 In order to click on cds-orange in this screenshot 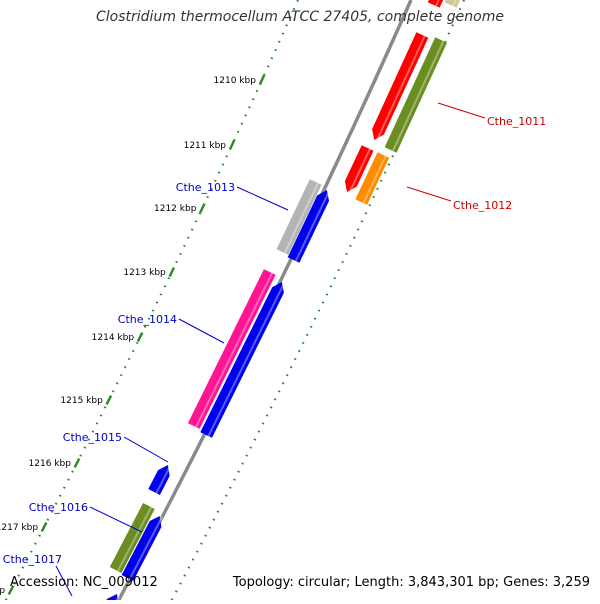, I will do `click(372, 178)`.